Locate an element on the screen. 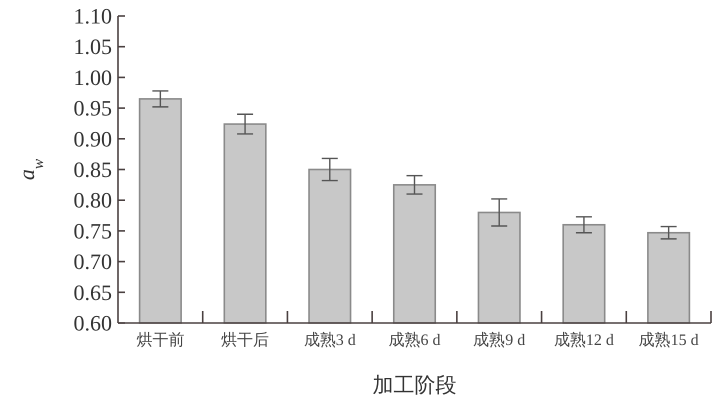  y-tick-label: 0.95 is located at coordinates (93, 108).